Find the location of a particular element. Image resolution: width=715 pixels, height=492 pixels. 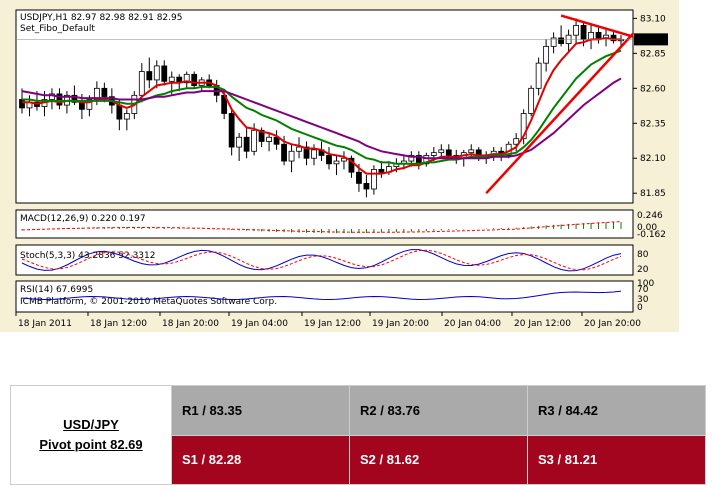

last-price-label: 82.95 is located at coordinates (651, 40).